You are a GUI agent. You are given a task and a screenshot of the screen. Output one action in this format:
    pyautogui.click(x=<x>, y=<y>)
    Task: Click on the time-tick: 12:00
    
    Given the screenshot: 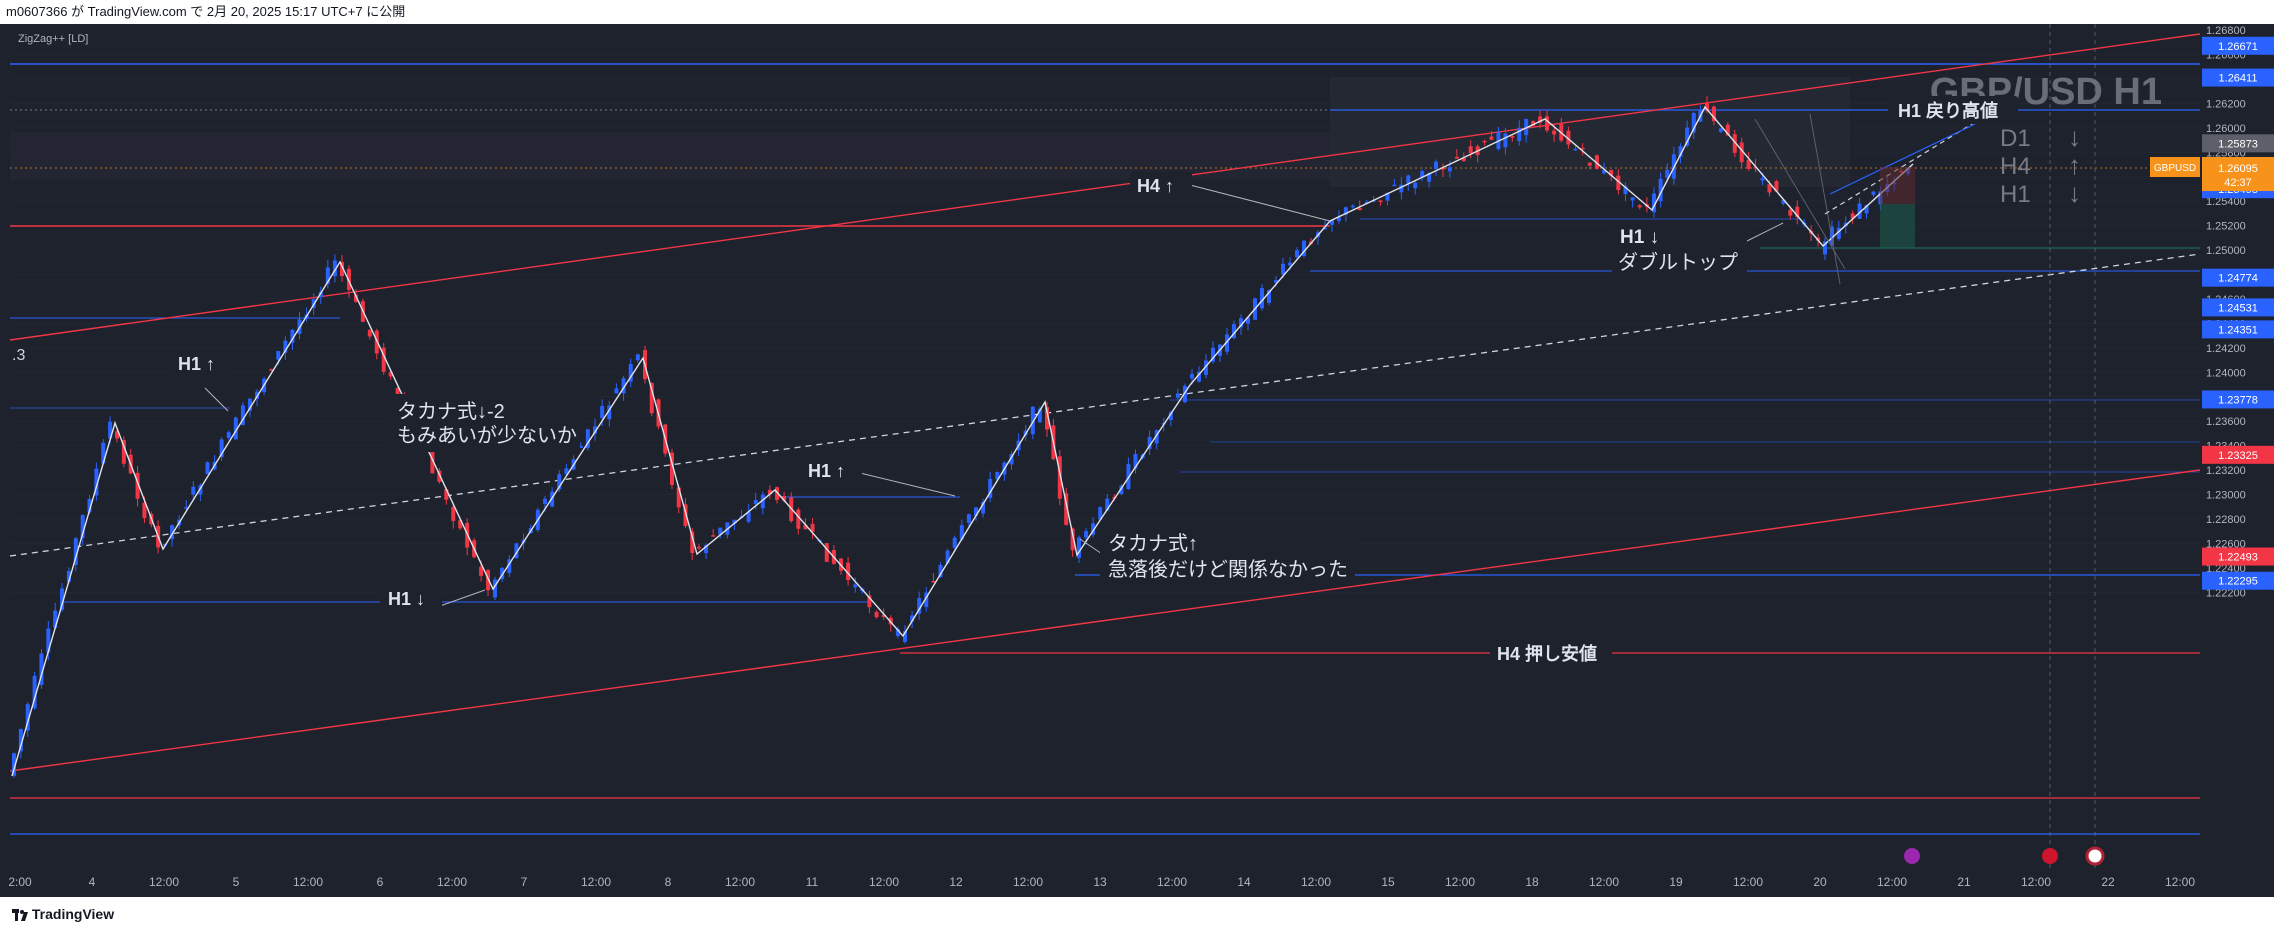 What is the action you would take?
    pyautogui.click(x=596, y=882)
    